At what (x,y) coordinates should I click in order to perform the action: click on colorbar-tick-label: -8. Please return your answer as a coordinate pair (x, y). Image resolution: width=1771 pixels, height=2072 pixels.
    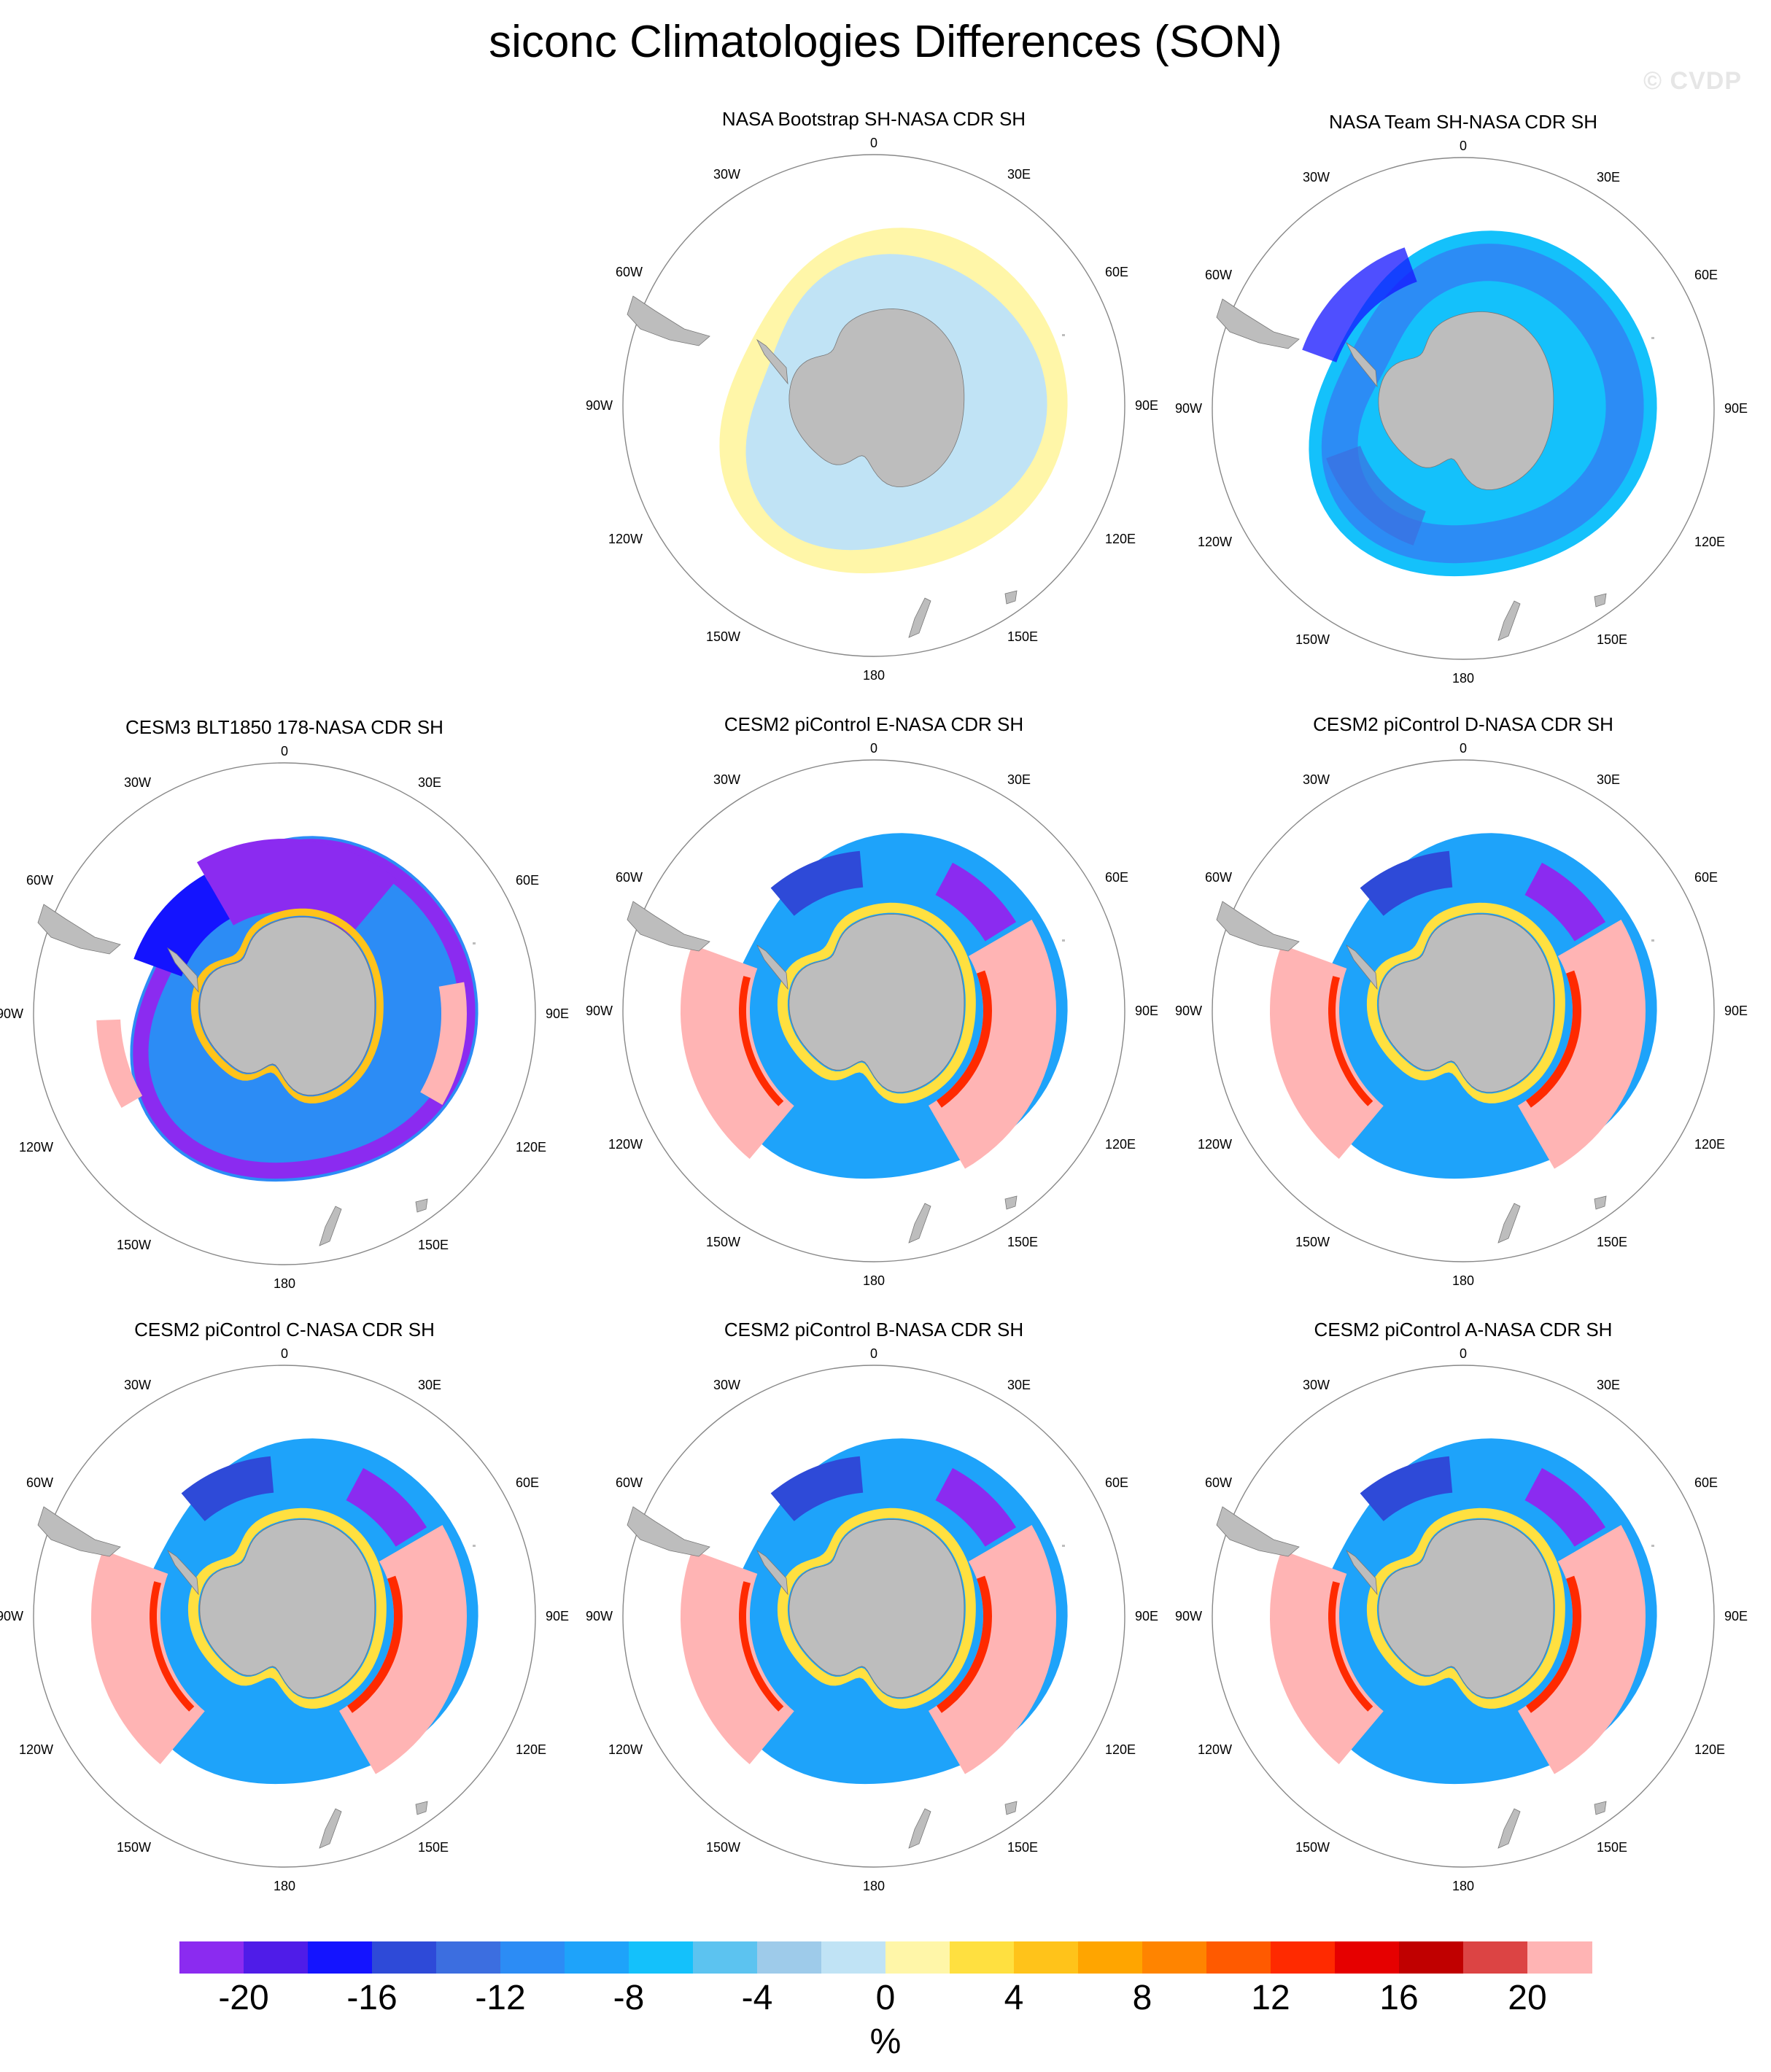
    Looking at the image, I should click on (629, 1998).